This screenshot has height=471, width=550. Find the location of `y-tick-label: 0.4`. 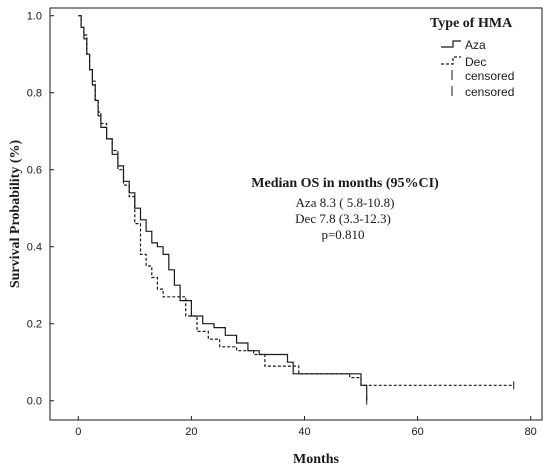

y-tick-label: 0.4 is located at coordinates (34, 248).